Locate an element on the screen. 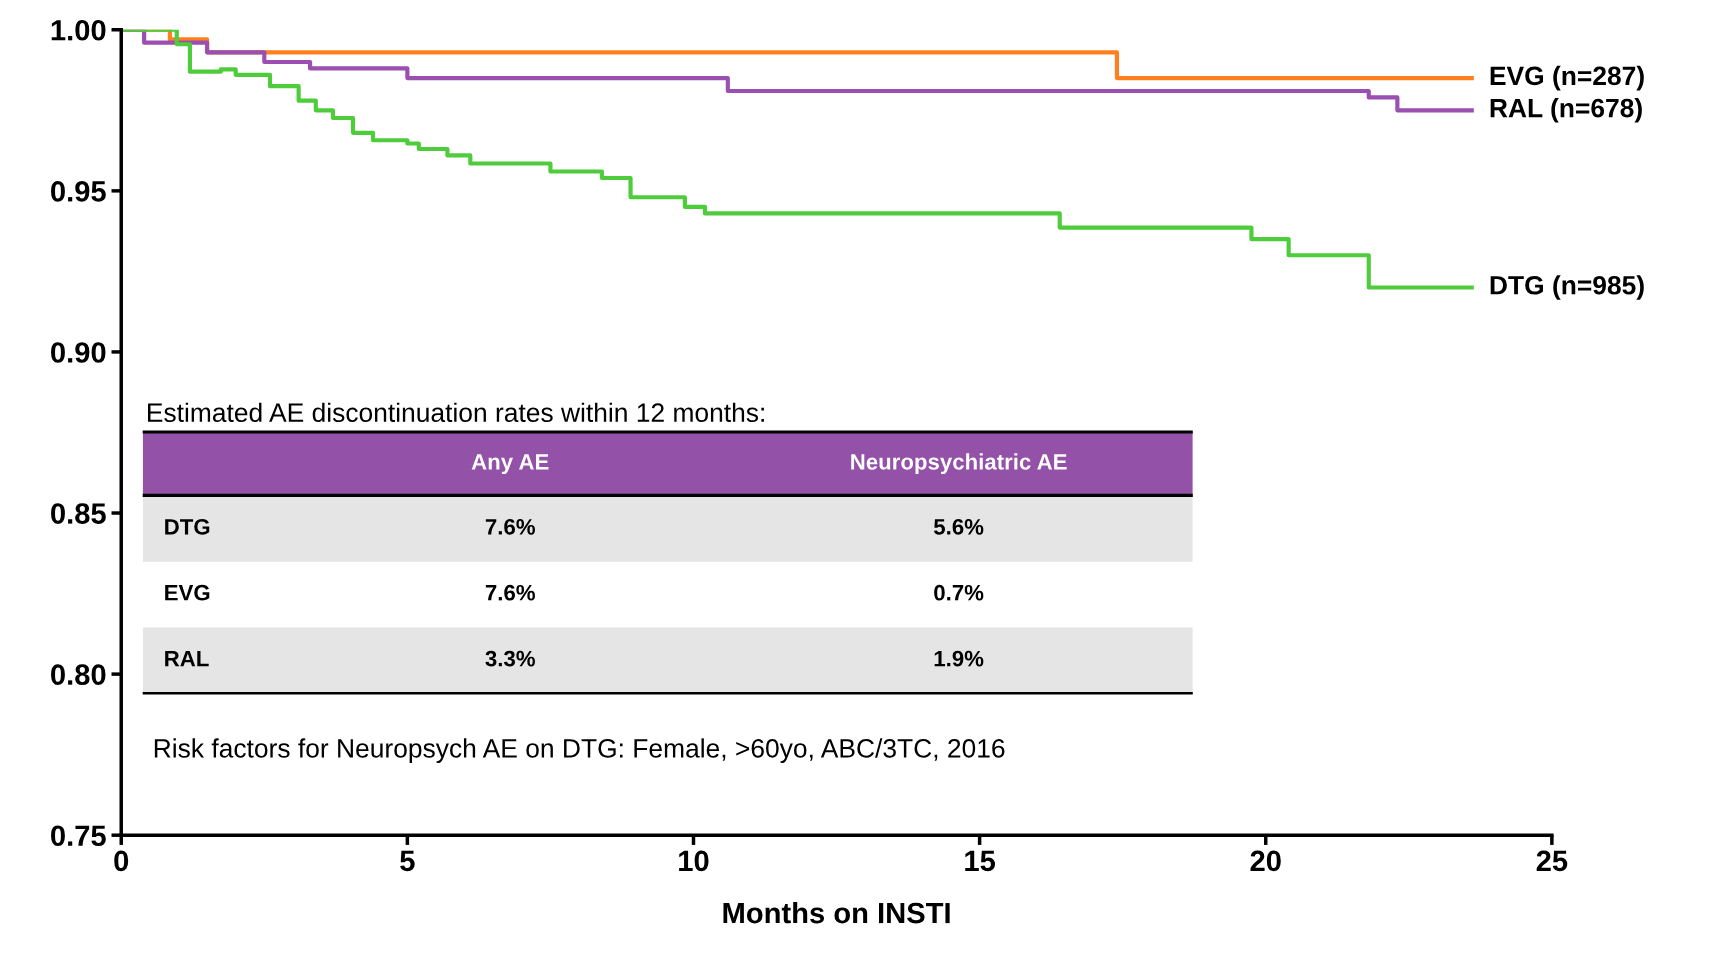 The height and width of the screenshot is (960, 1732). x-tick-label: 25 is located at coordinates (1552, 861).